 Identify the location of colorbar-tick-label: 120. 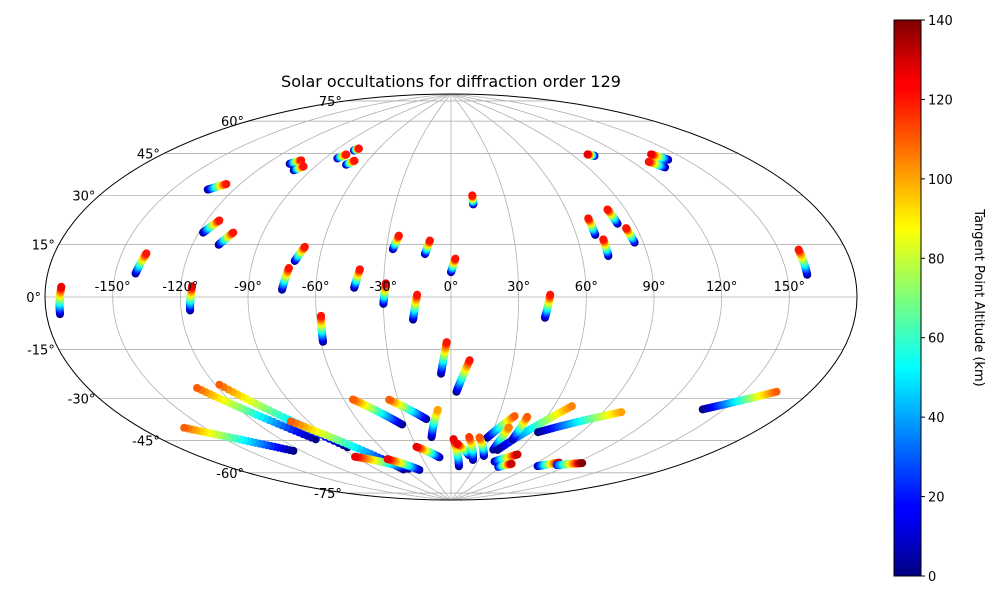
(940, 100).